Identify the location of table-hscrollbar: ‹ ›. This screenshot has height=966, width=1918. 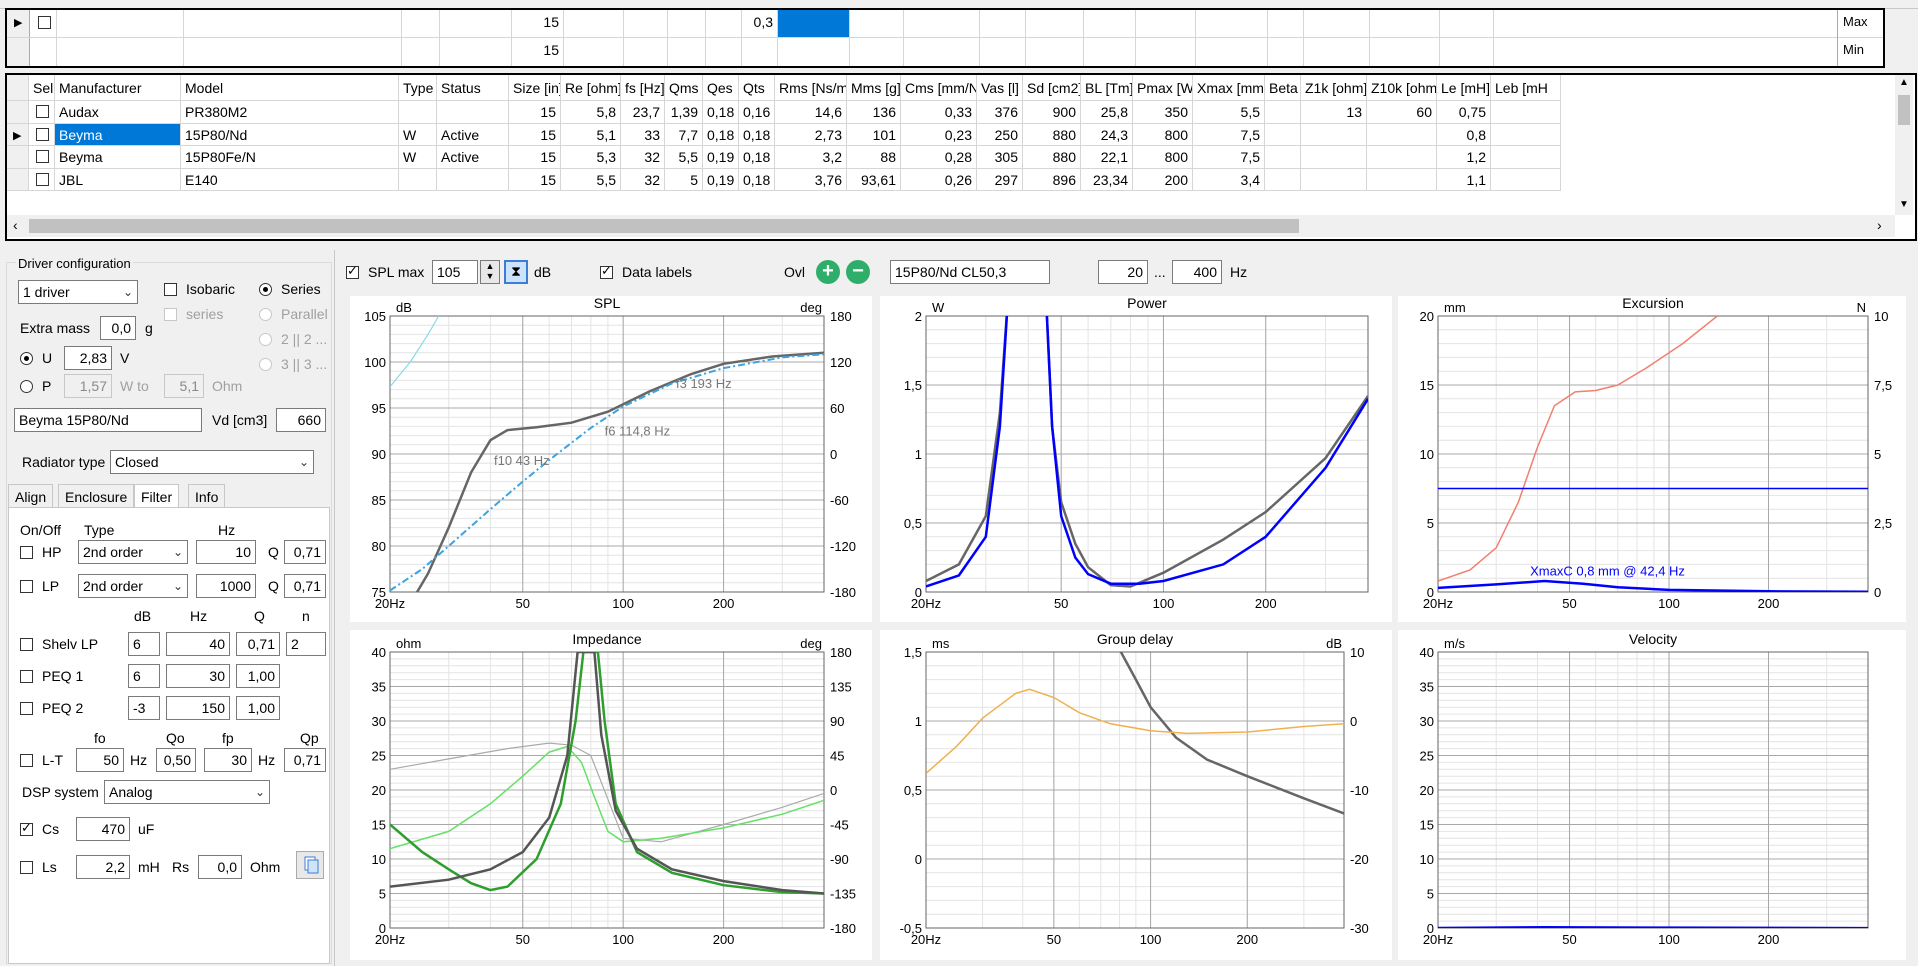
(951, 226).